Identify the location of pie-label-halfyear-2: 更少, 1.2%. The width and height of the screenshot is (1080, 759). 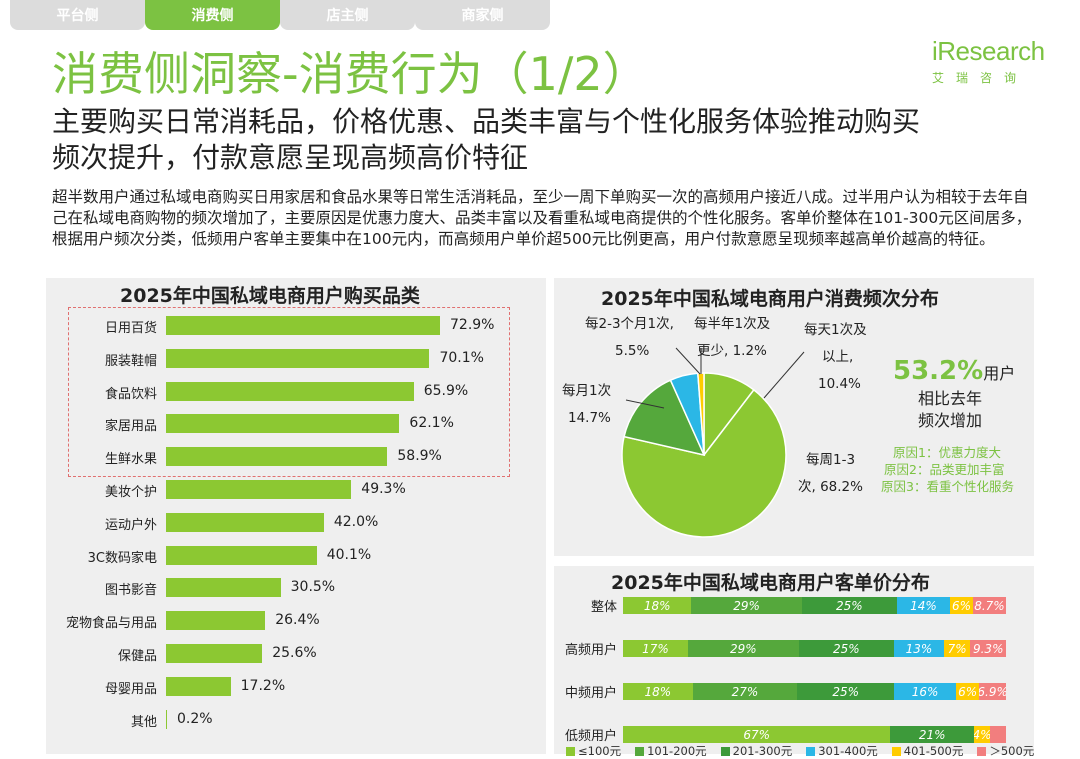
(732, 351).